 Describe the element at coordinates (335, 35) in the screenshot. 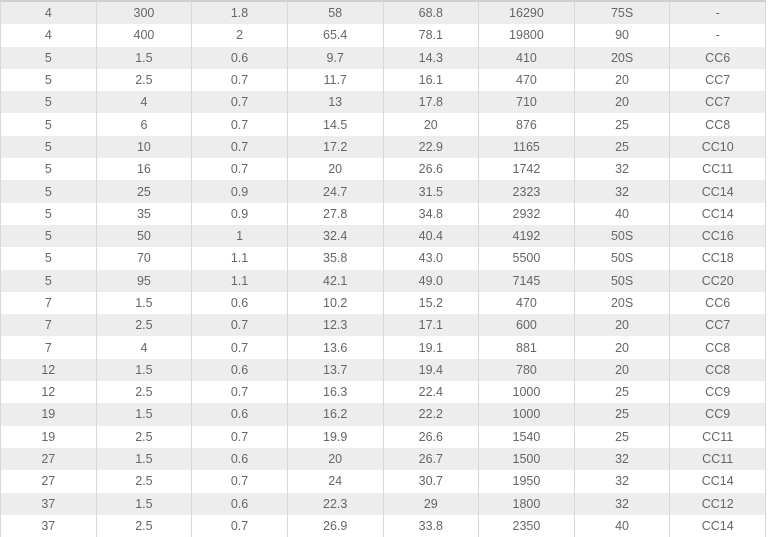

I see `table-cell: 65.4` at that location.